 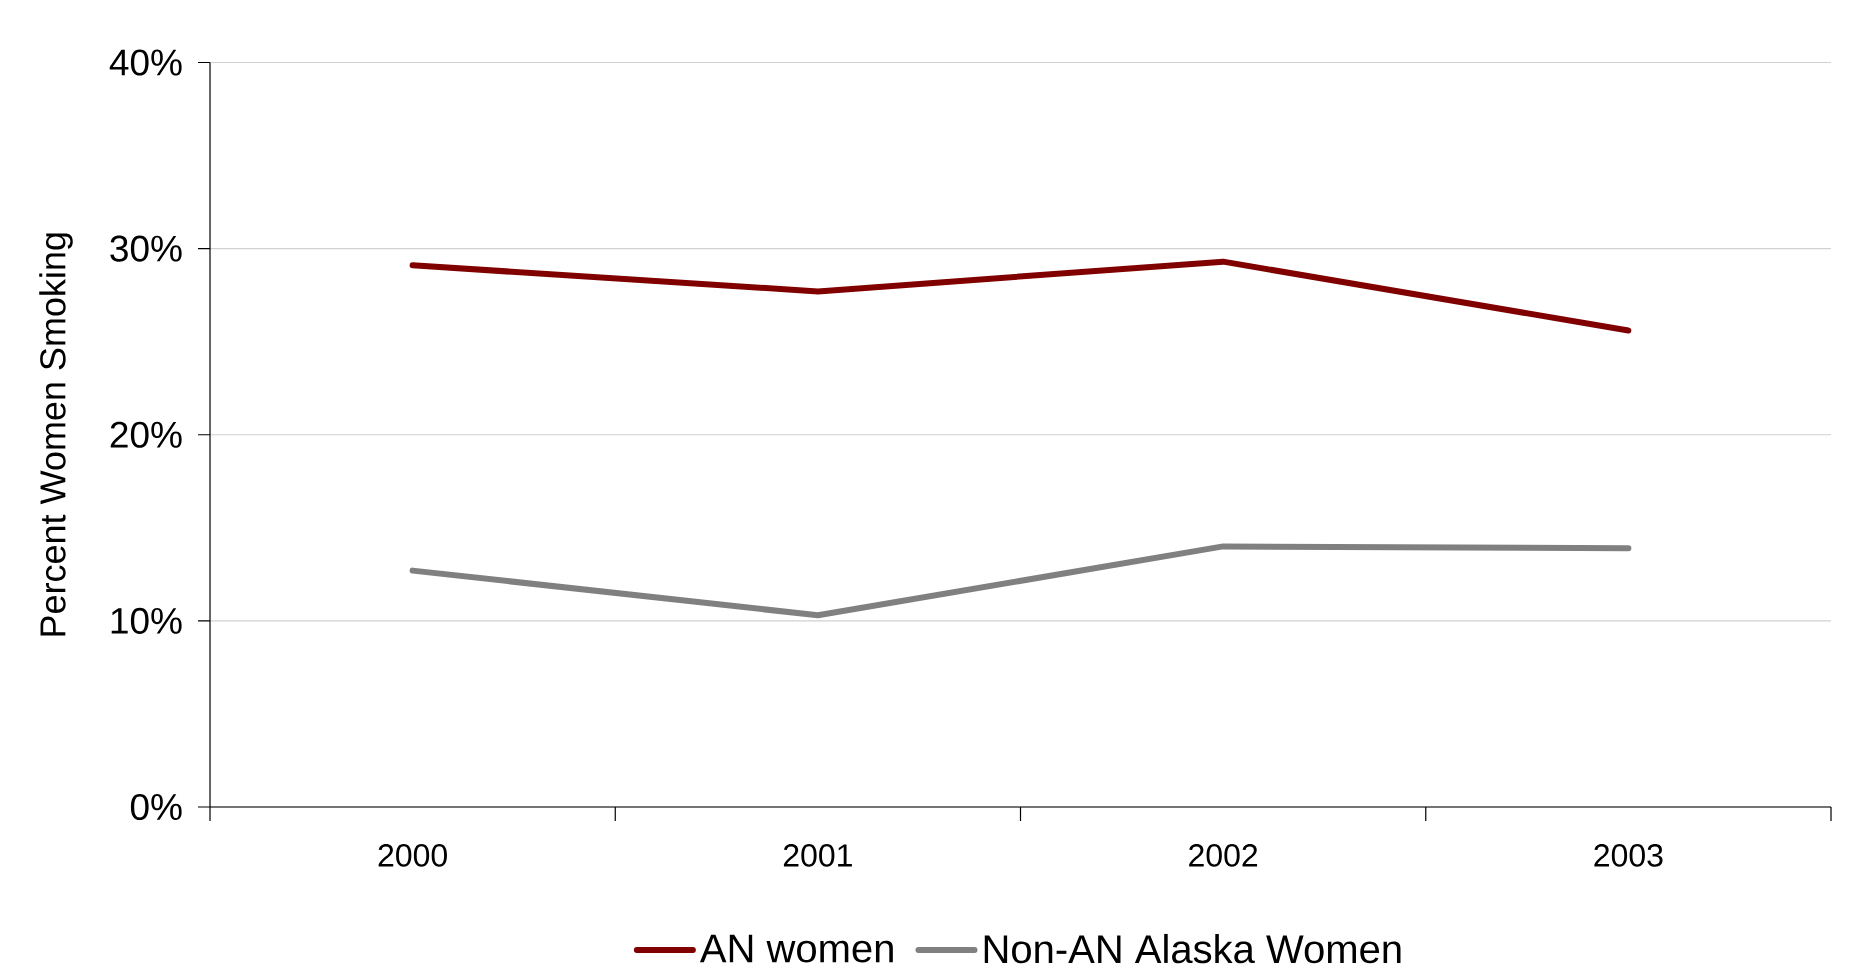 I want to click on y-tick-label: 20%, so click(x=146, y=434).